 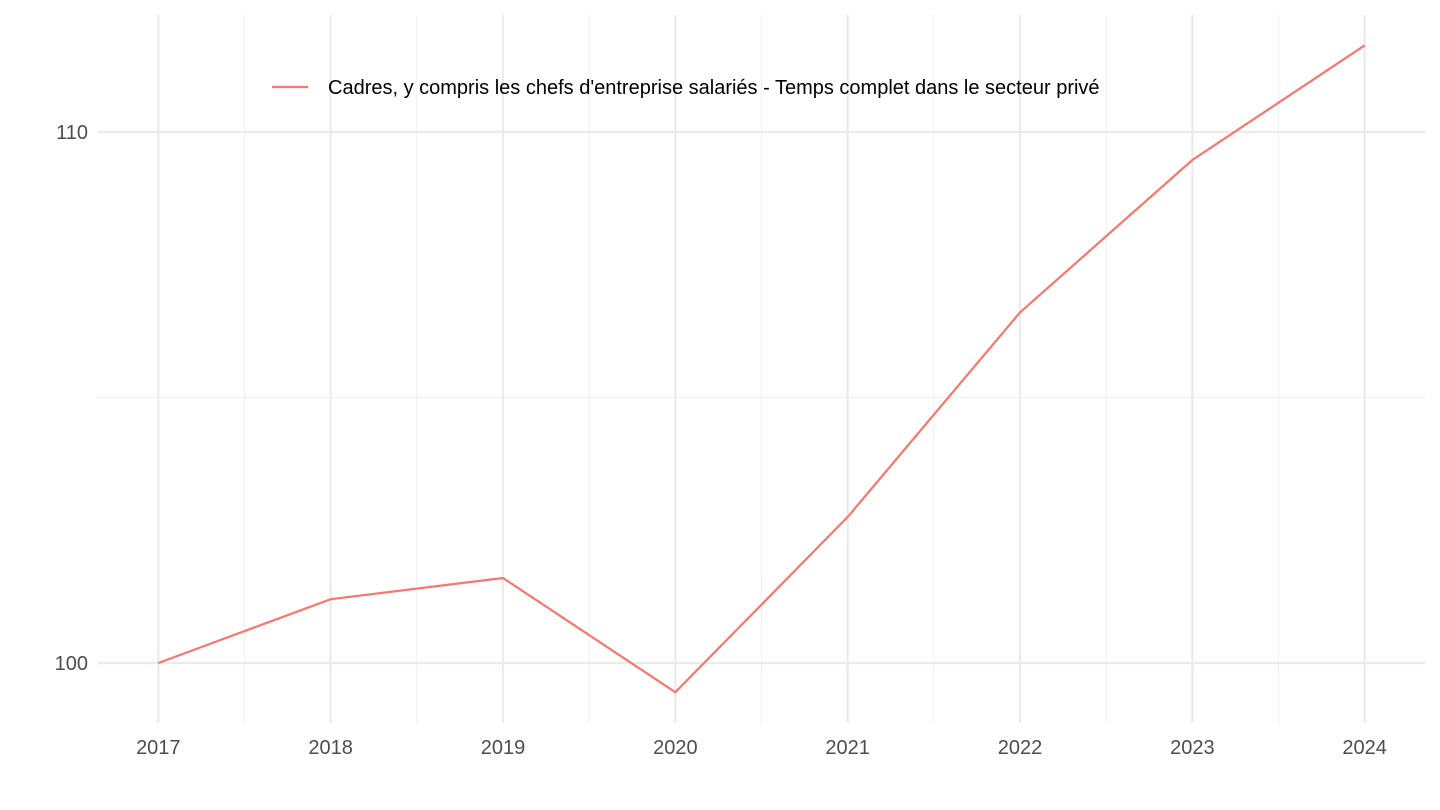 What do you see at coordinates (72, 133) in the screenshot?
I see `y-tick-label: 110` at bounding box center [72, 133].